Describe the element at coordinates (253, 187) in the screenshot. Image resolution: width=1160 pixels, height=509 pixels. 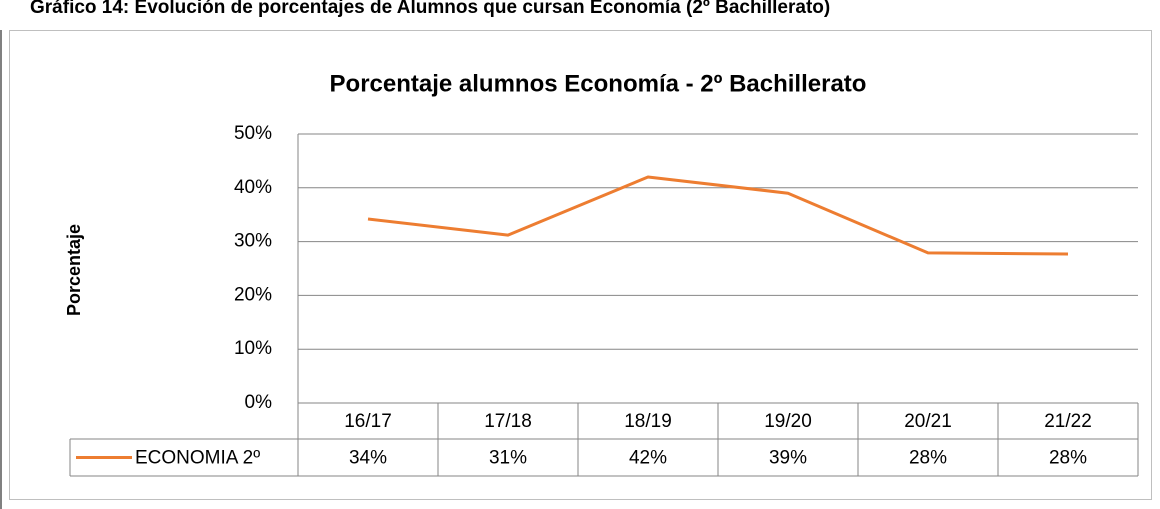
I see `y-tick-label: 40%` at that location.